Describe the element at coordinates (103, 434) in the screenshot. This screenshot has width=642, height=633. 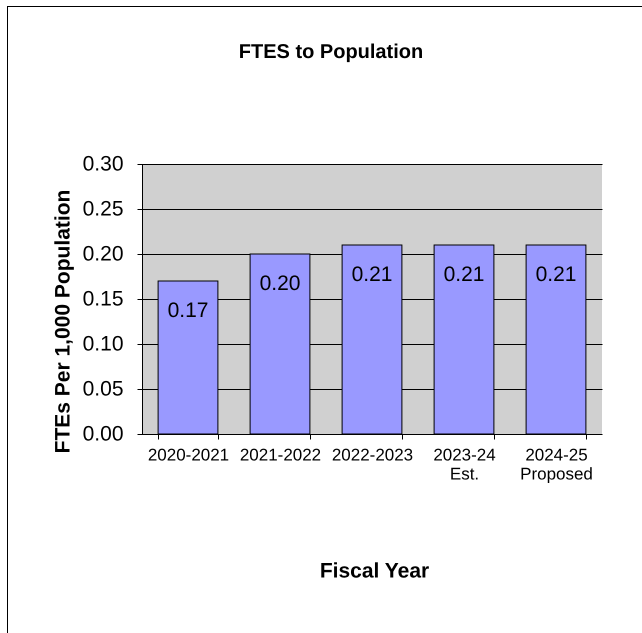
I see `y-tick-label: 0.00` at that location.